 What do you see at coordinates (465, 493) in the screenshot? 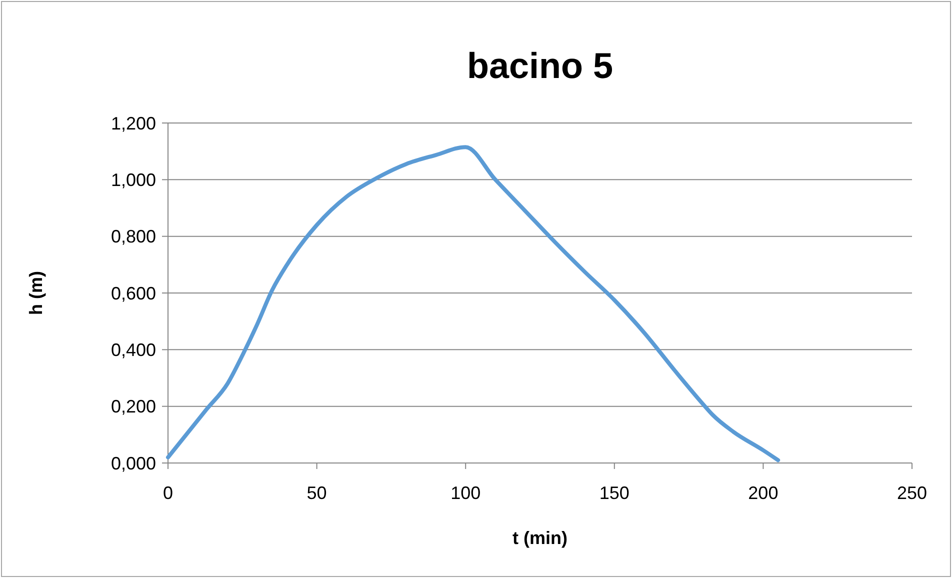
I see `x-tick-label: 100` at bounding box center [465, 493].